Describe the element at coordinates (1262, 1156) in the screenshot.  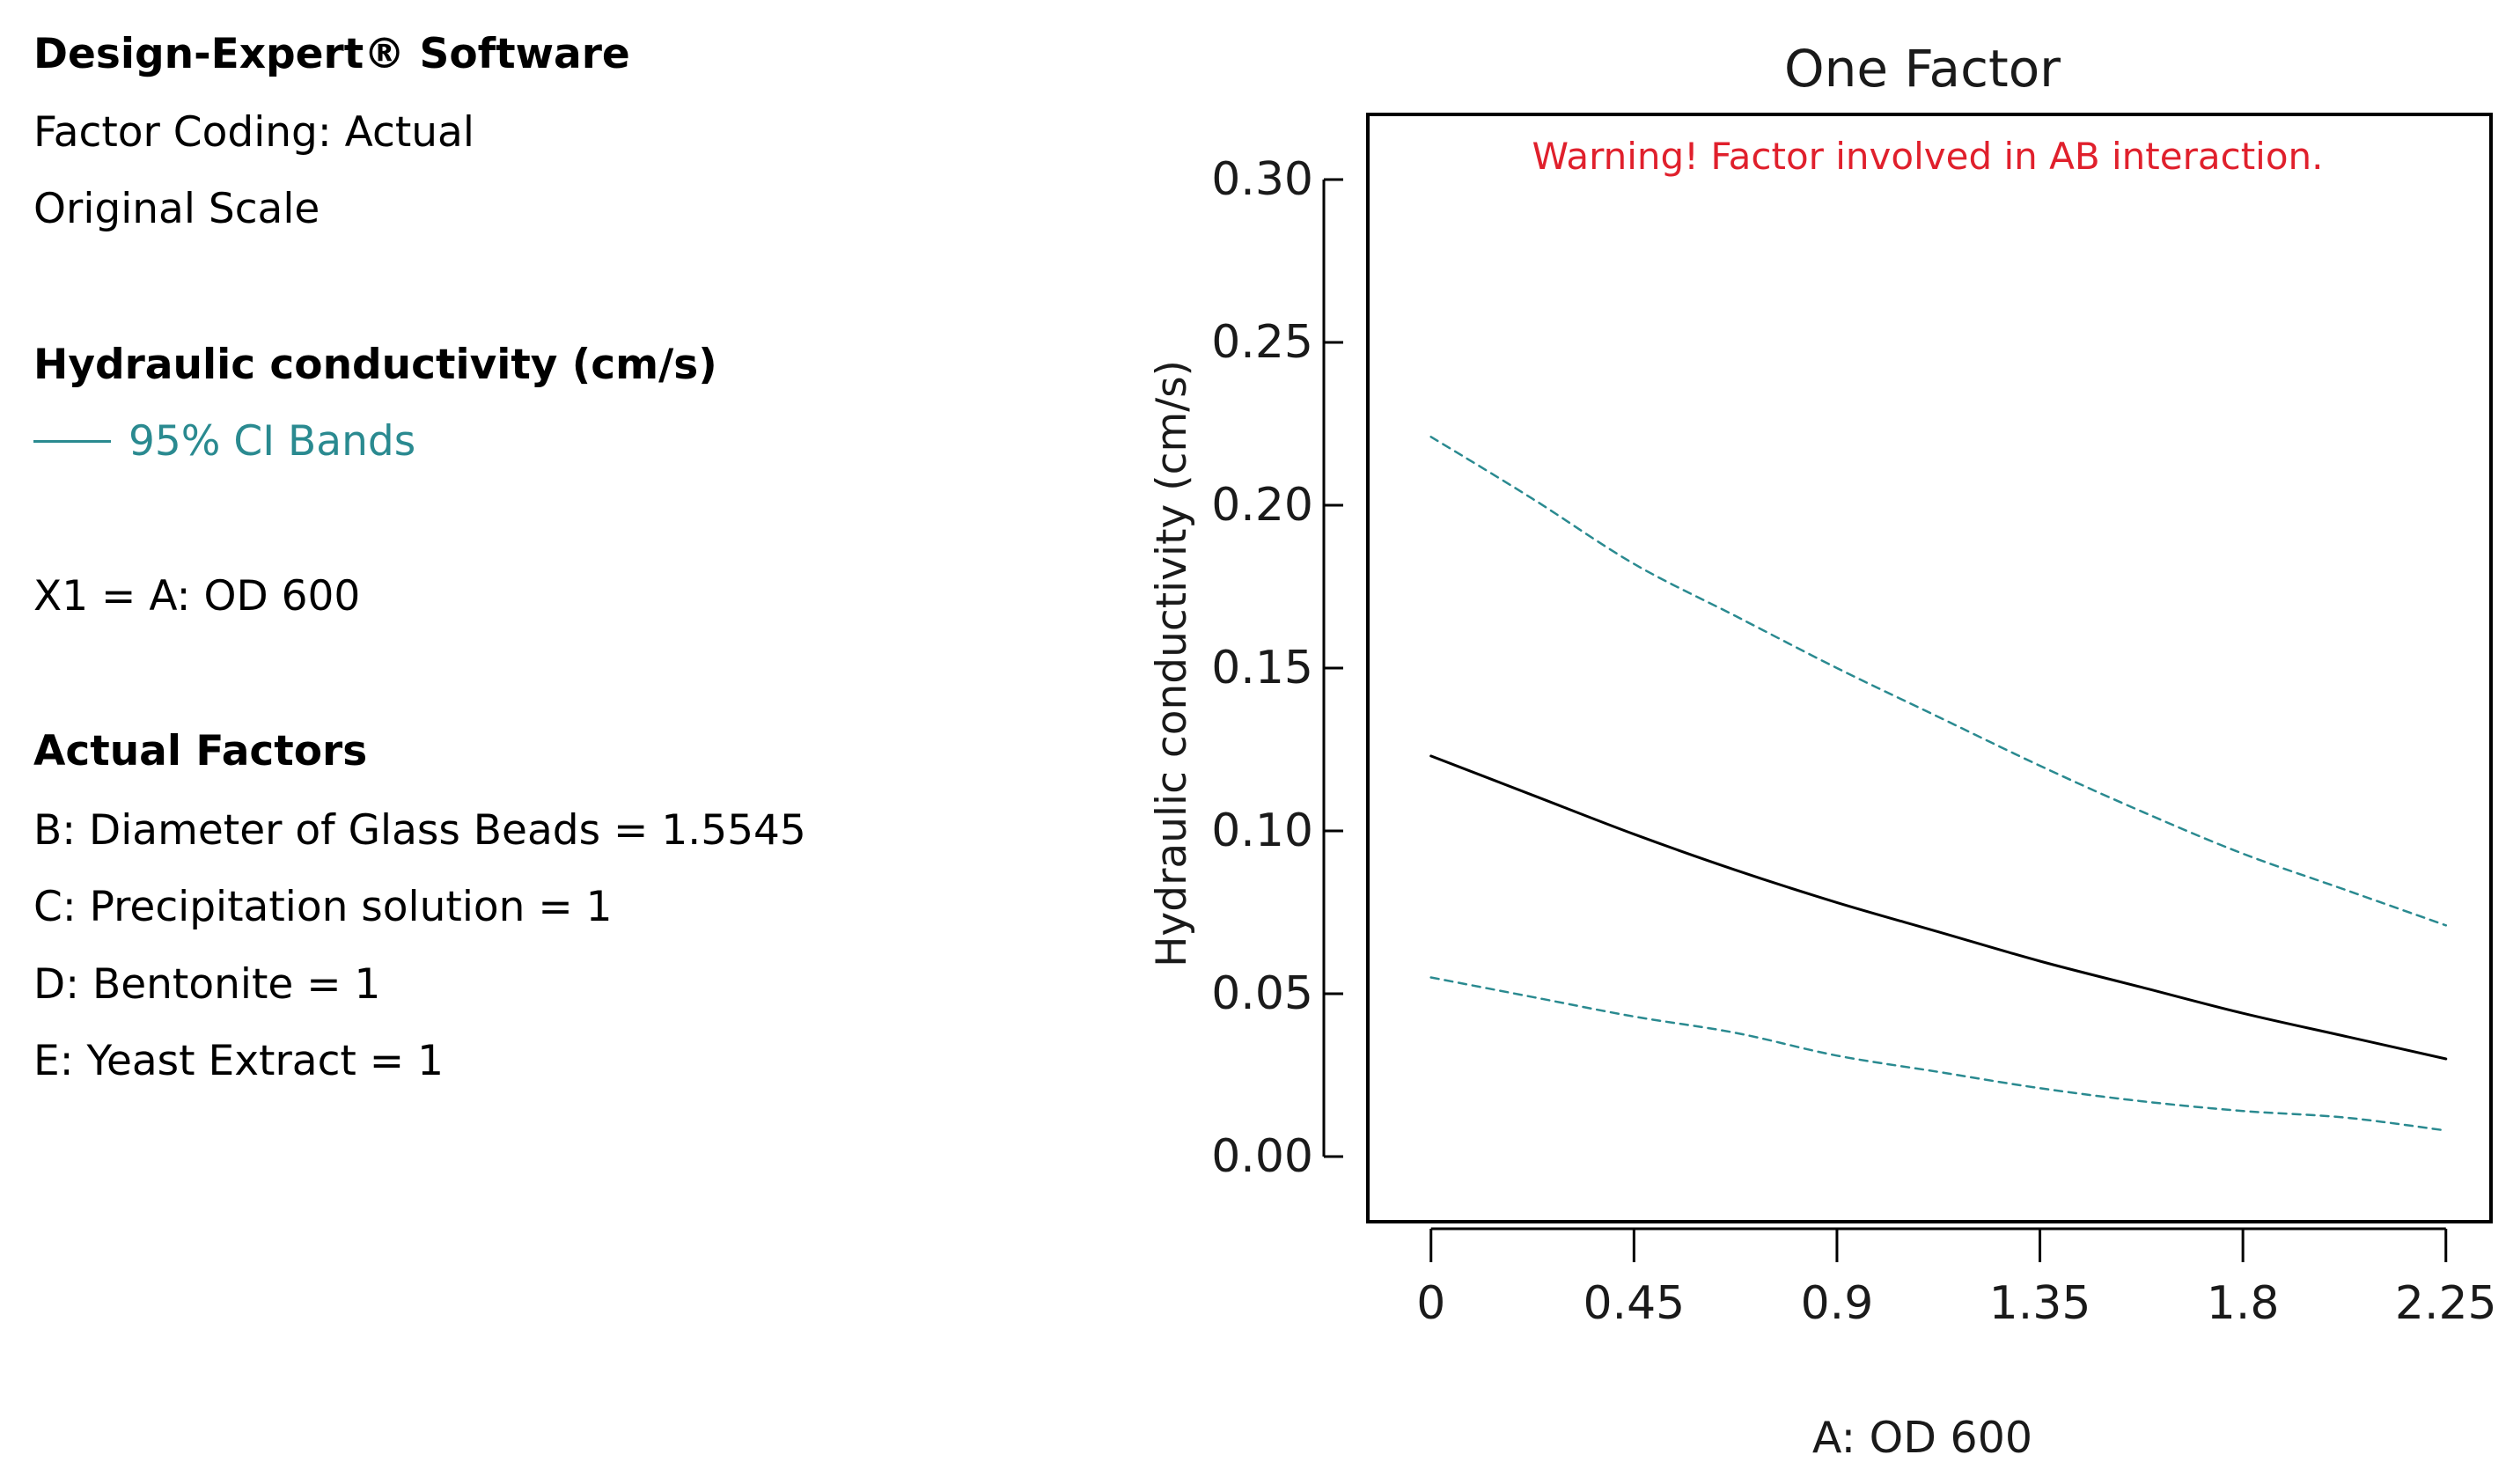
I see `y-tick-label: 0.00` at that location.